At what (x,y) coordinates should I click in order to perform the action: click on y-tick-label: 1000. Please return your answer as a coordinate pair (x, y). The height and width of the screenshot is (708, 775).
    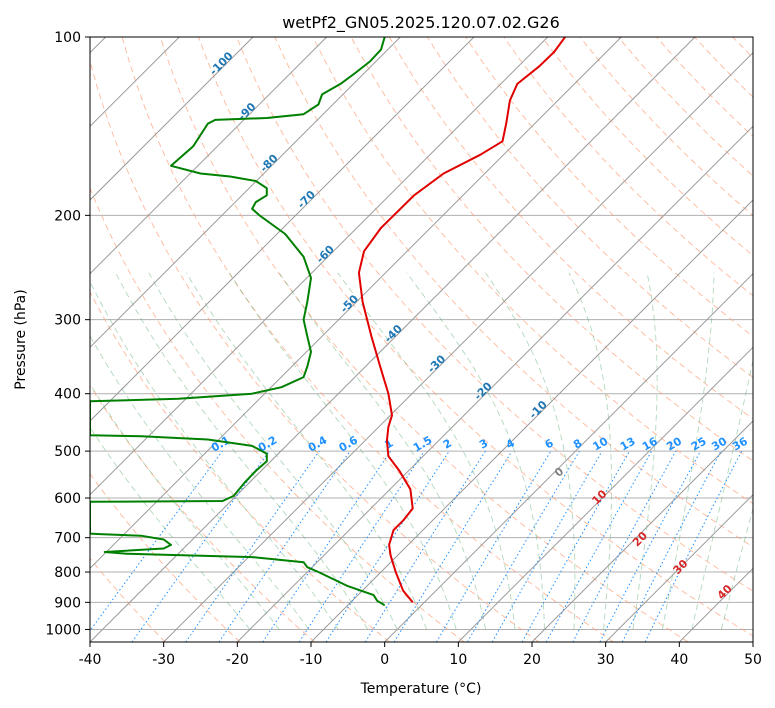
    Looking at the image, I should click on (63, 630).